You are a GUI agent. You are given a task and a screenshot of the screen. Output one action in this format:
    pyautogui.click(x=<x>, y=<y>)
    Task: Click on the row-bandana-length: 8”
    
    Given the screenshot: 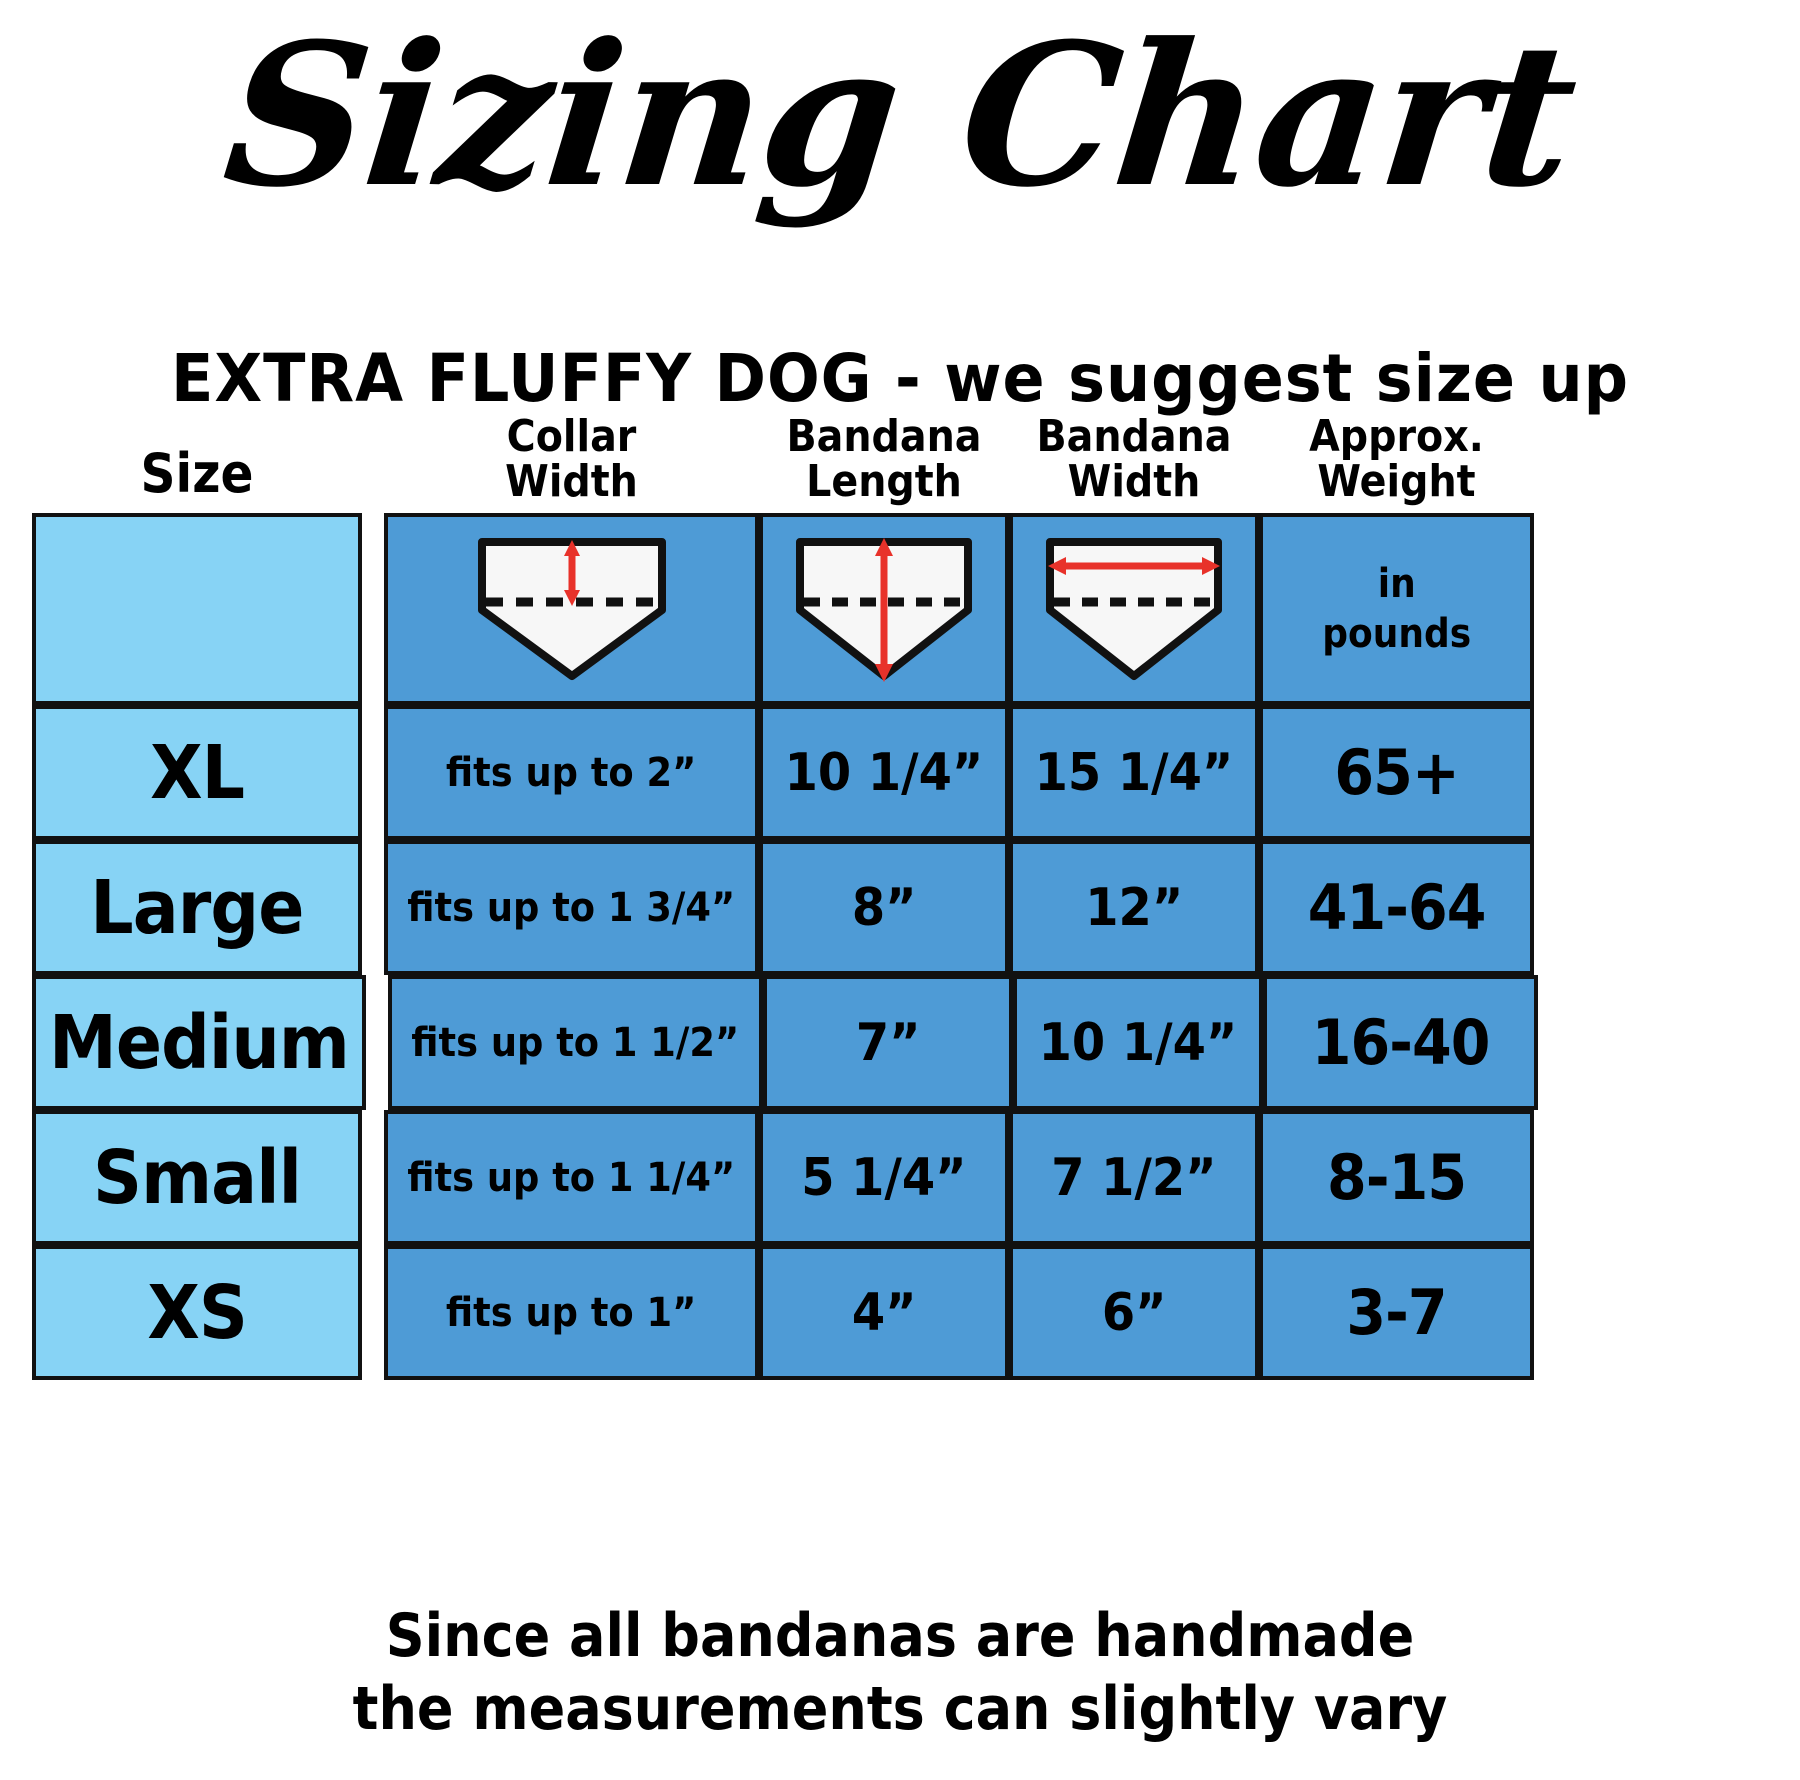 What is the action you would take?
    pyautogui.click(x=884, y=907)
    